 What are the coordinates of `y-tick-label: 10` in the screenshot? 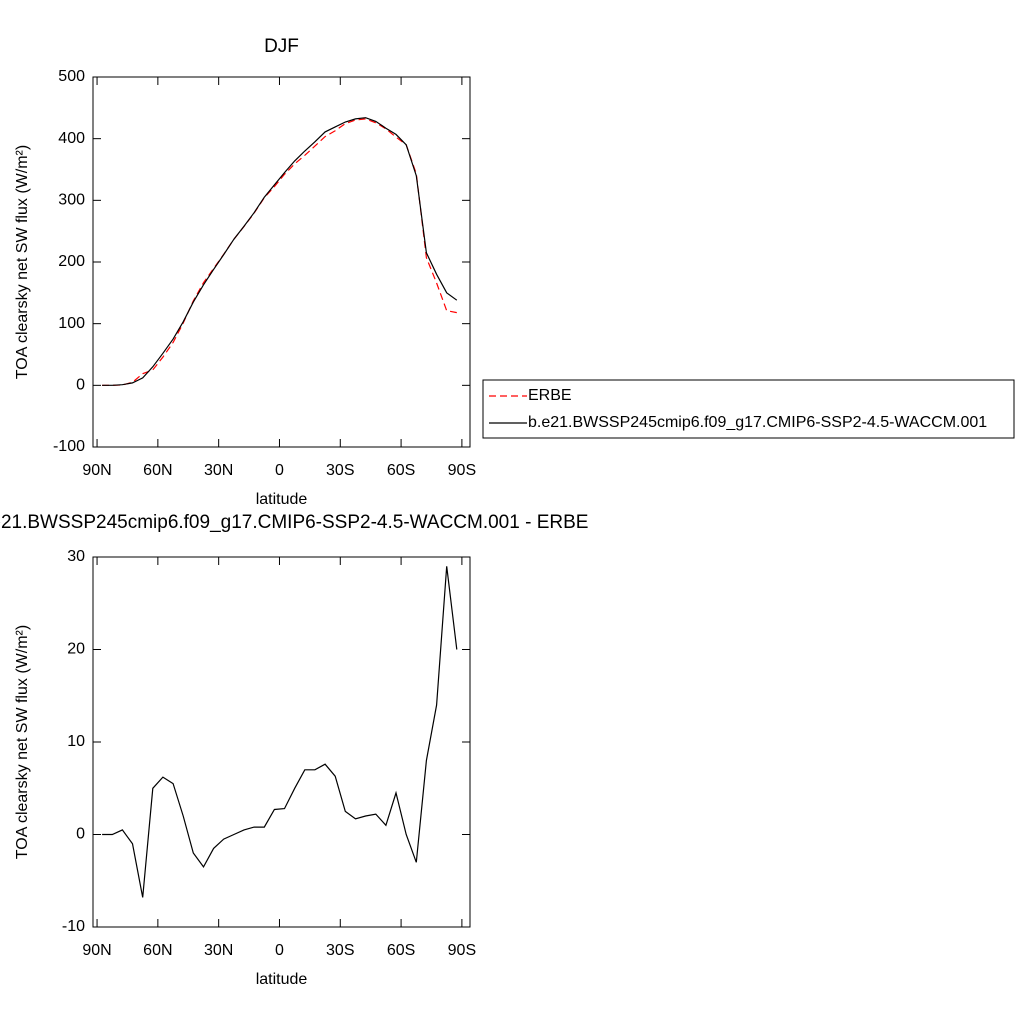 It's located at (76, 741).